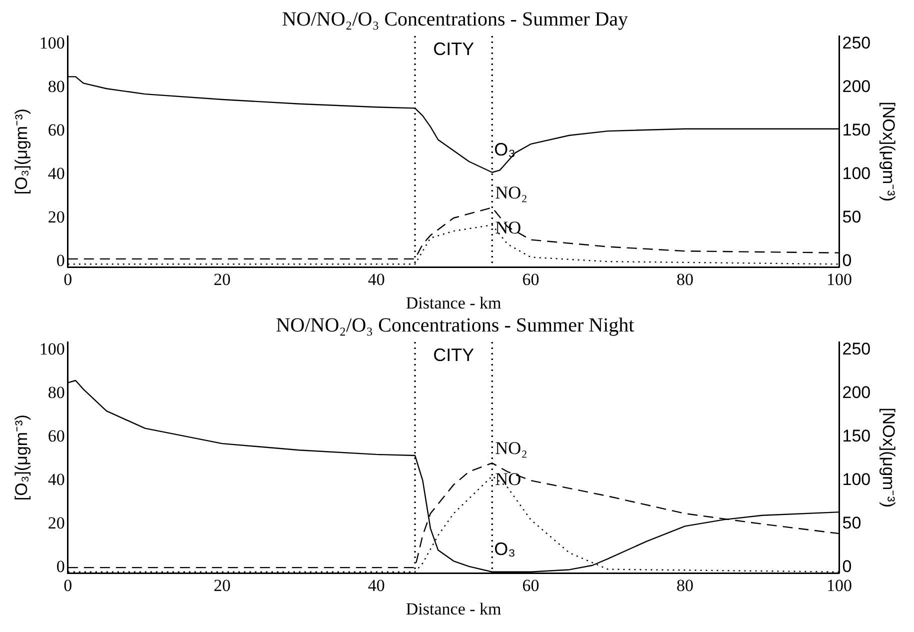 Image resolution: width=914 pixels, height=632 pixels. What do you see at coordinates (455, 325) in the screenshot?
I see `chart-title: NO/NO₂/O₃ Concentrations - Summer Night` at bounding box center [455, 325].